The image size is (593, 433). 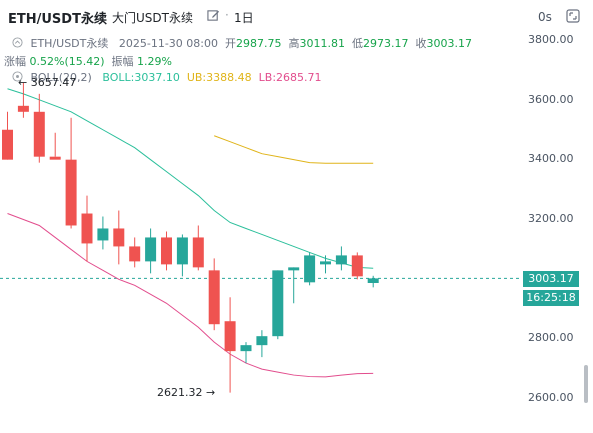 I want to click on low-marker: 2621.32 →, so click(x=186, y=392).